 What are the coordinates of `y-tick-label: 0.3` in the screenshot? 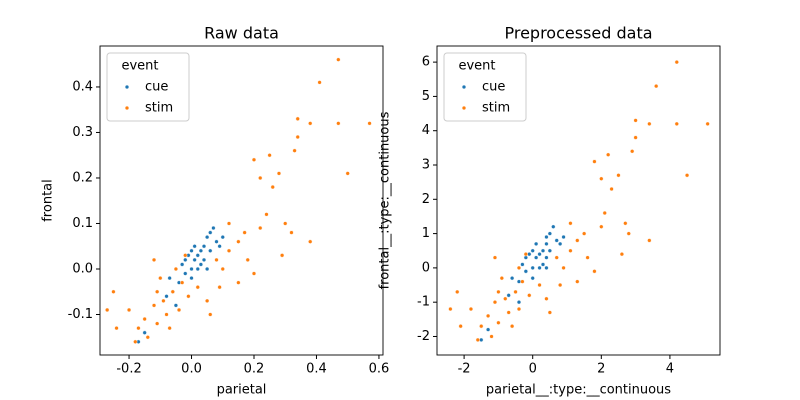 It's located at (82, 132).